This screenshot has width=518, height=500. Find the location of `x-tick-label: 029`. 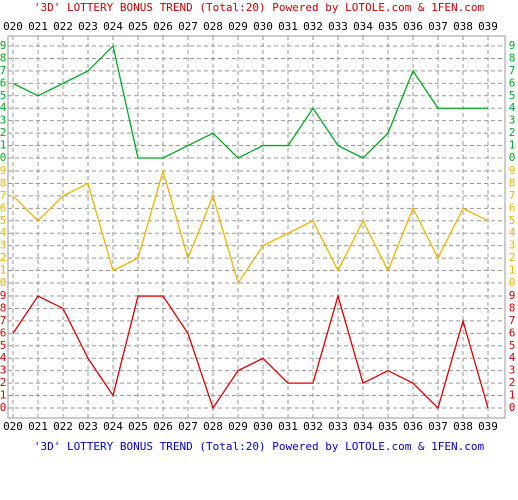

x-tick-label: 029 is located at coordinates (238, 26).